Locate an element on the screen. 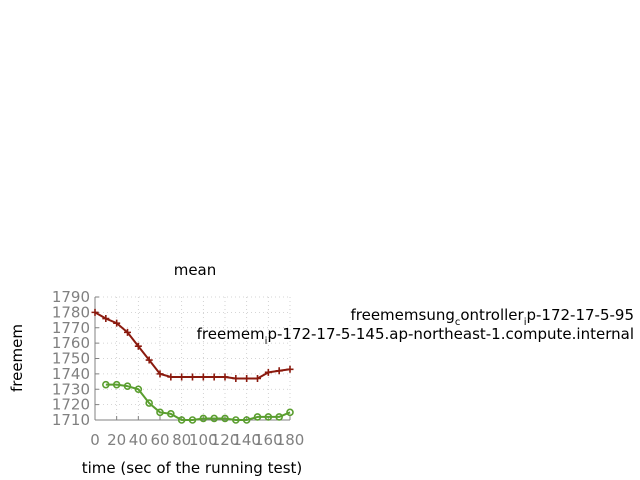 The image size is (640, 480). y-tick-label: 1720 is located at coordinates (71, 405).